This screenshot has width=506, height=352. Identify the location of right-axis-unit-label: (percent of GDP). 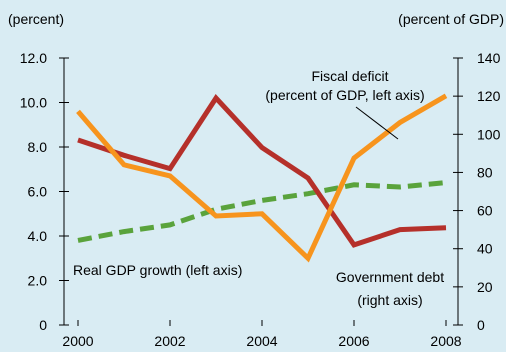
(451, 19).